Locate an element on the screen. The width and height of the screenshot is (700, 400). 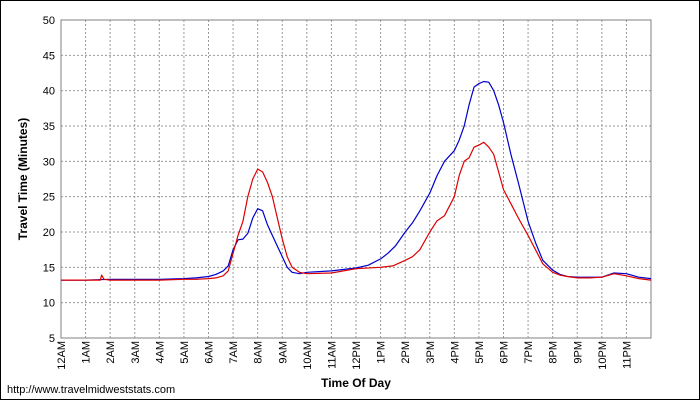
x-tick-label: 4PM is located at coordinates (455, 352).